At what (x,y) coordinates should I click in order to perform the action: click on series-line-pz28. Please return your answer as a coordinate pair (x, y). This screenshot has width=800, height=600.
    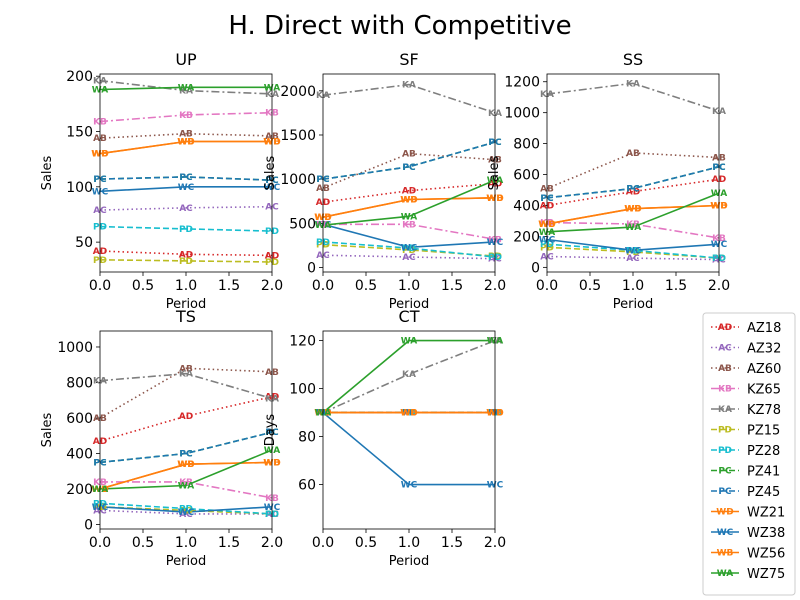
    Looking at the image, I should click on (186, 508).